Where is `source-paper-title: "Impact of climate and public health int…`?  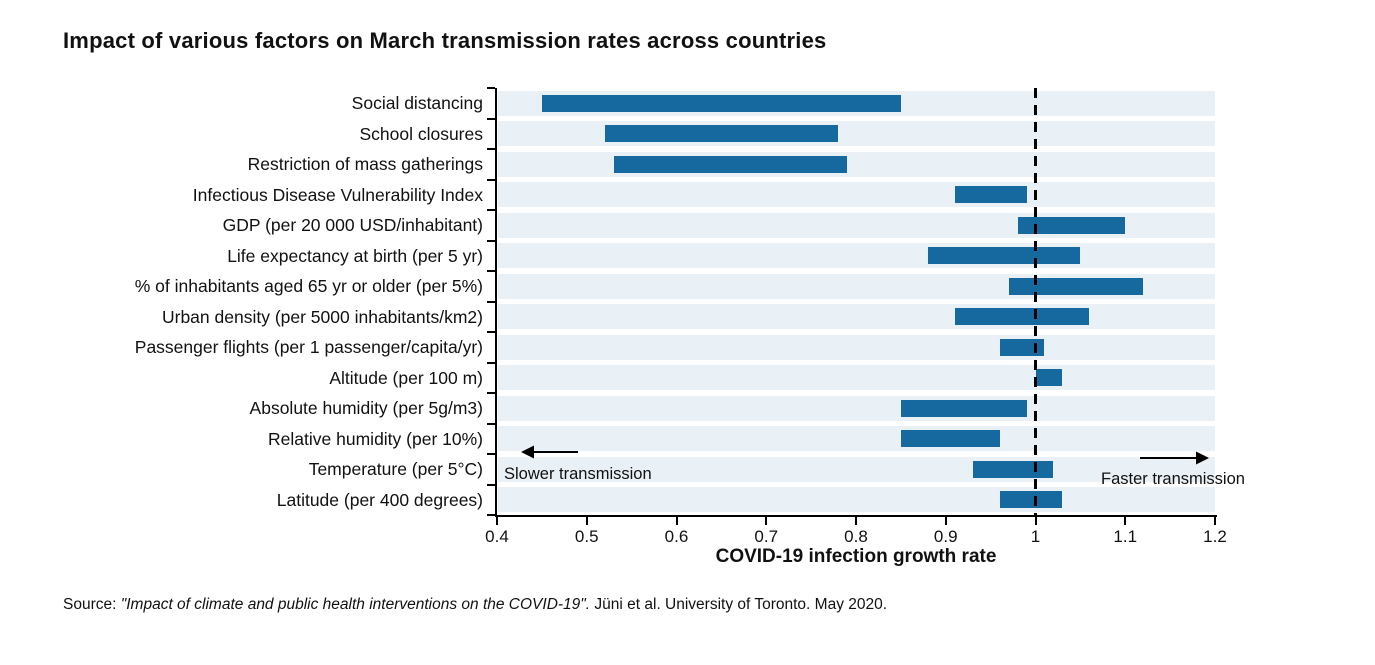 source-paper-title: "Impact of climate and public health int… is located at coordinates (355, 604).